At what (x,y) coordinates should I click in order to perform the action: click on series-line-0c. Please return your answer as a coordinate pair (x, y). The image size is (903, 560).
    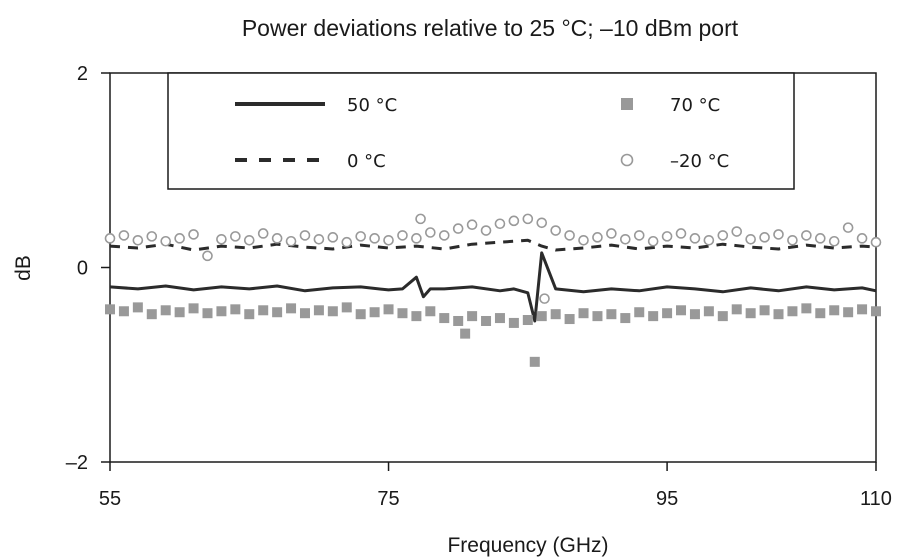
    Looking at the image, I should click on (493, 245).